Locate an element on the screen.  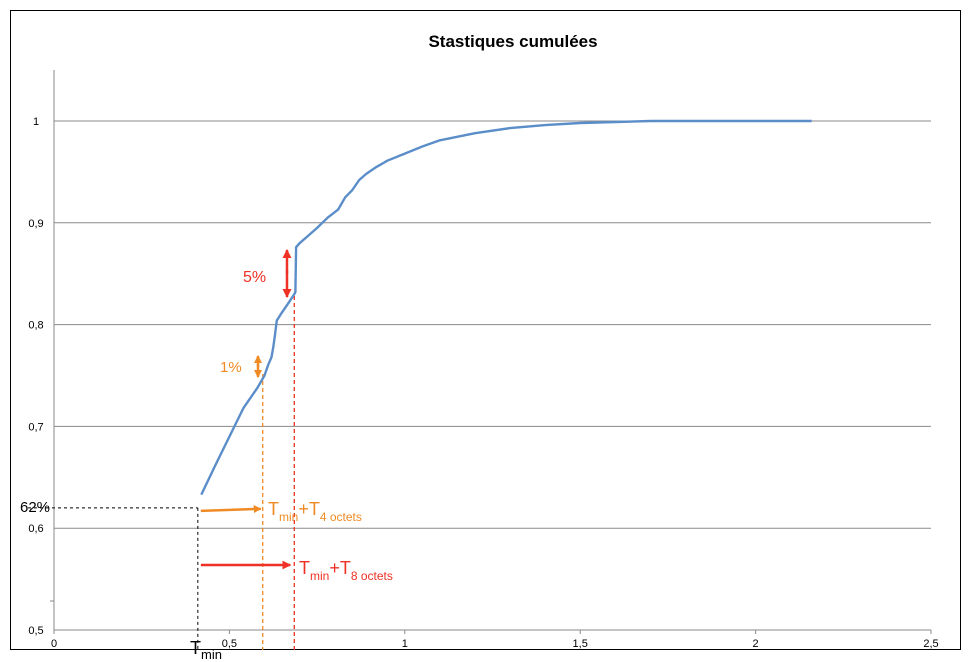
x-tick-label: 2 is located at coordinates (756, 644).